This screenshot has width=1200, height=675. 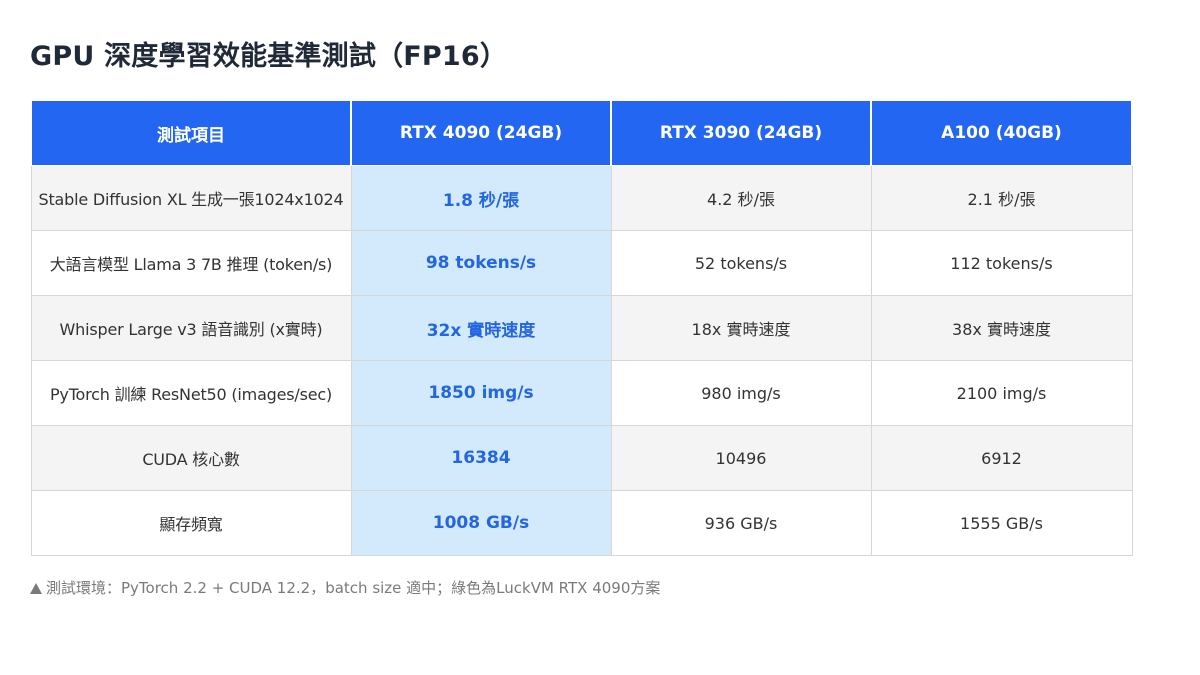 What do you see at coordinates (481, 523) in the screenshot?
I see `rtx-4090-value: 1008 GB/s` at bounding box center [481, 523].